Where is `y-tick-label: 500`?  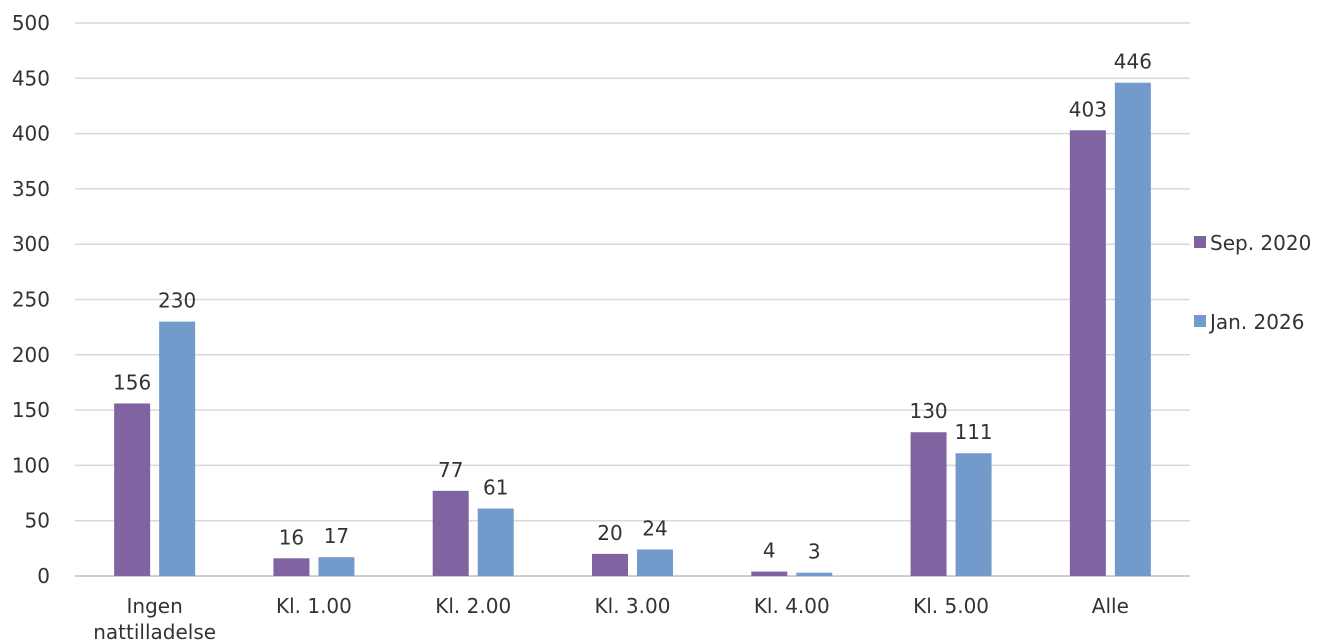 y-tick-label: 500 is located at coordinates (31, 23).